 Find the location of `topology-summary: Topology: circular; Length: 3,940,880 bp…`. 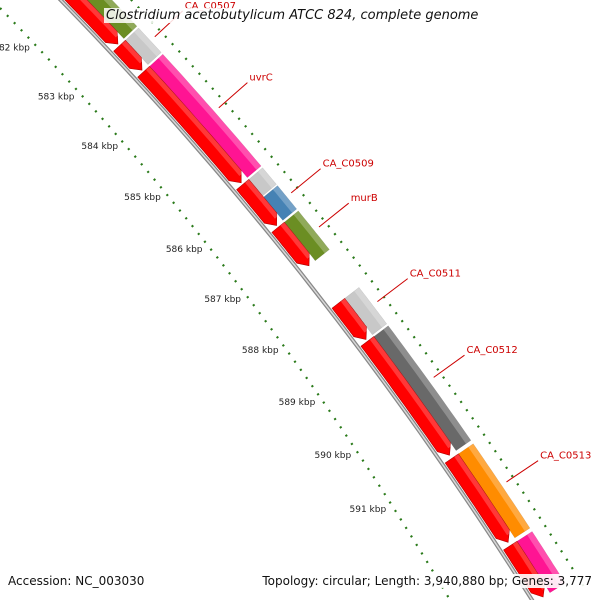

topology-summary: Topology: circular; Length: 3,940,880 bp… is located at coordinates (427, 581).